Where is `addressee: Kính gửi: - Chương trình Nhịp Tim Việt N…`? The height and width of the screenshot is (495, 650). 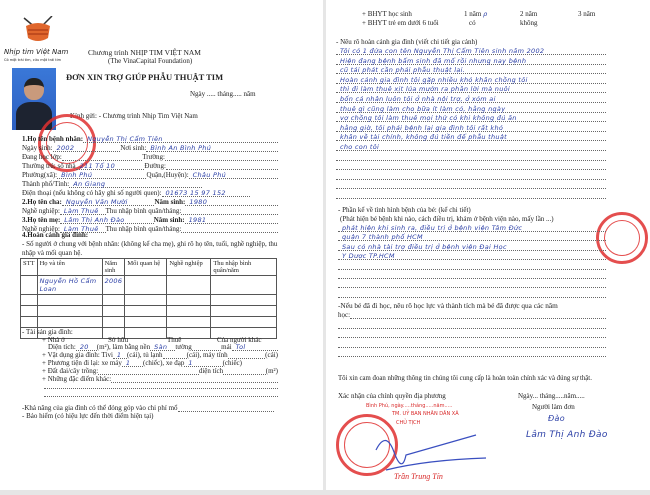 addressee: Kính gửi: - Chương trình Nhịp Tim Việt N… is located at coordinates (134, 116).